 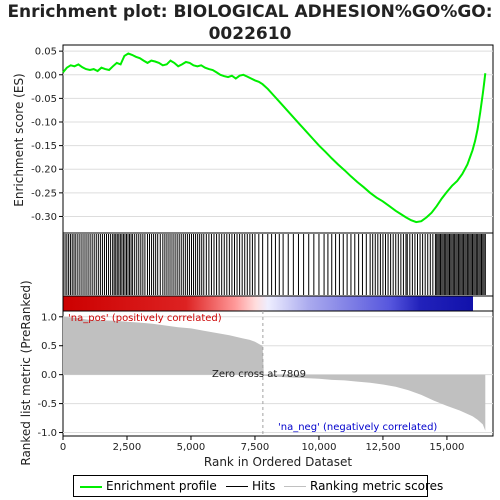 I want to click on es-ytick-label: -0.30, so click(x=44, y=217).